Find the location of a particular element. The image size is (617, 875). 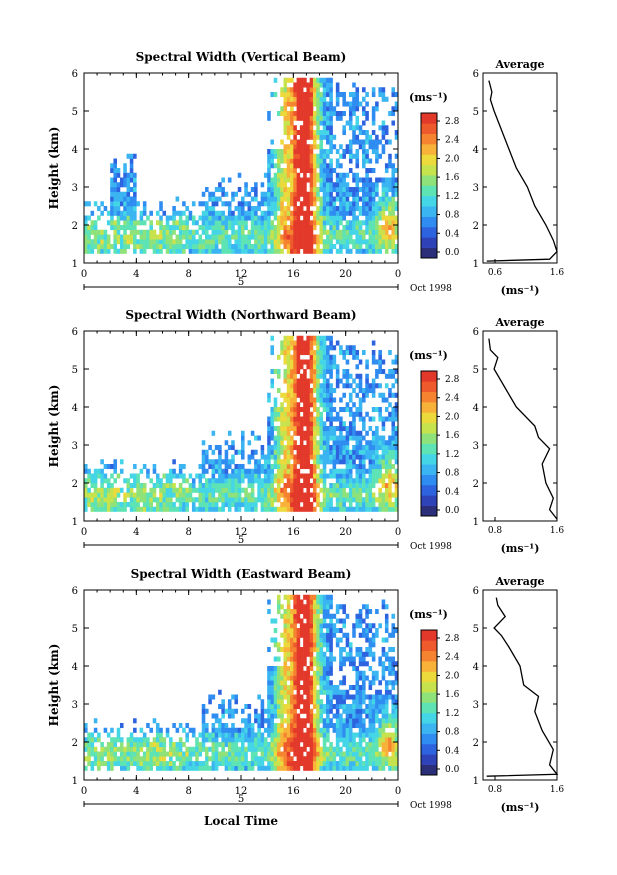

colorbar-unit: (ms⁻¹) is located at coordinates (428, 355).